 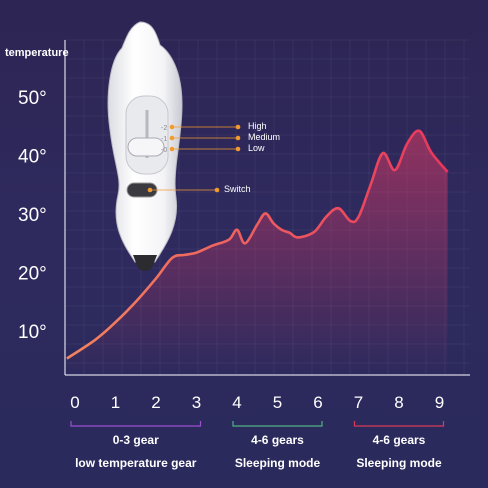 What do you see at coordinates (164, 139) in the screenshot?
I see `dial-mark: -1` at bounding box center [164, 139].